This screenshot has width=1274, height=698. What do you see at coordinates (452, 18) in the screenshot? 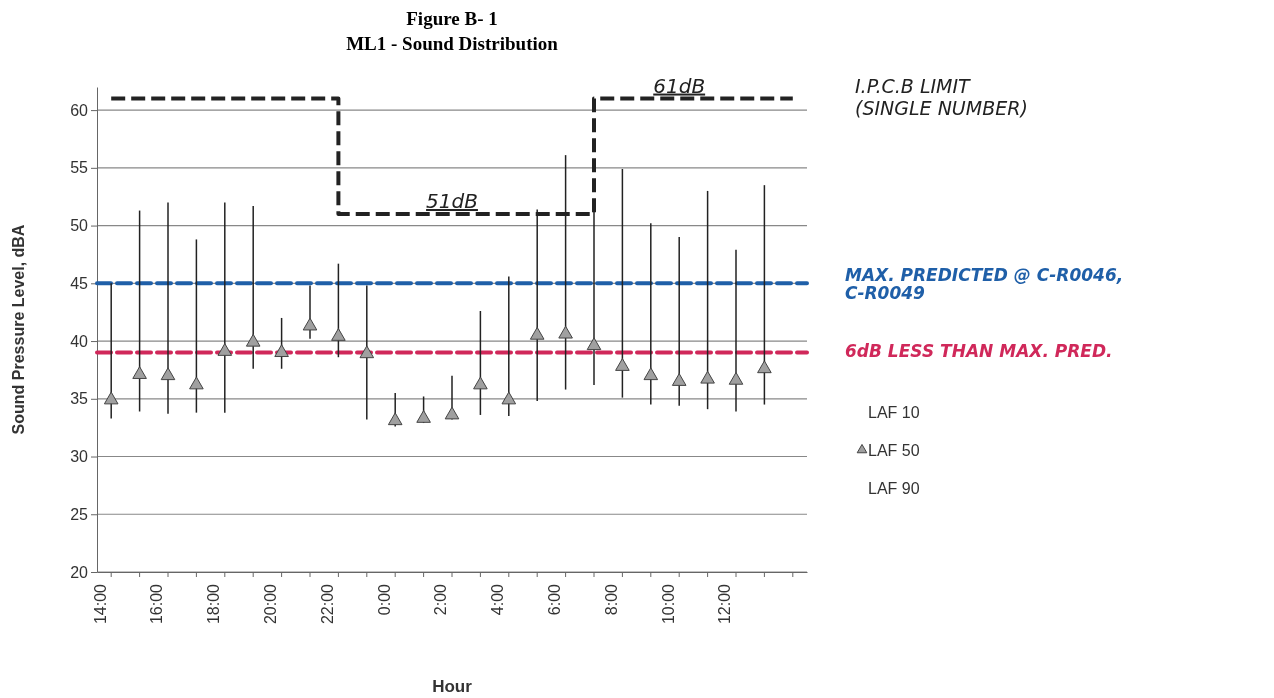
I see `chart-title: Figure B- 1` at bounding box center [452, 18].